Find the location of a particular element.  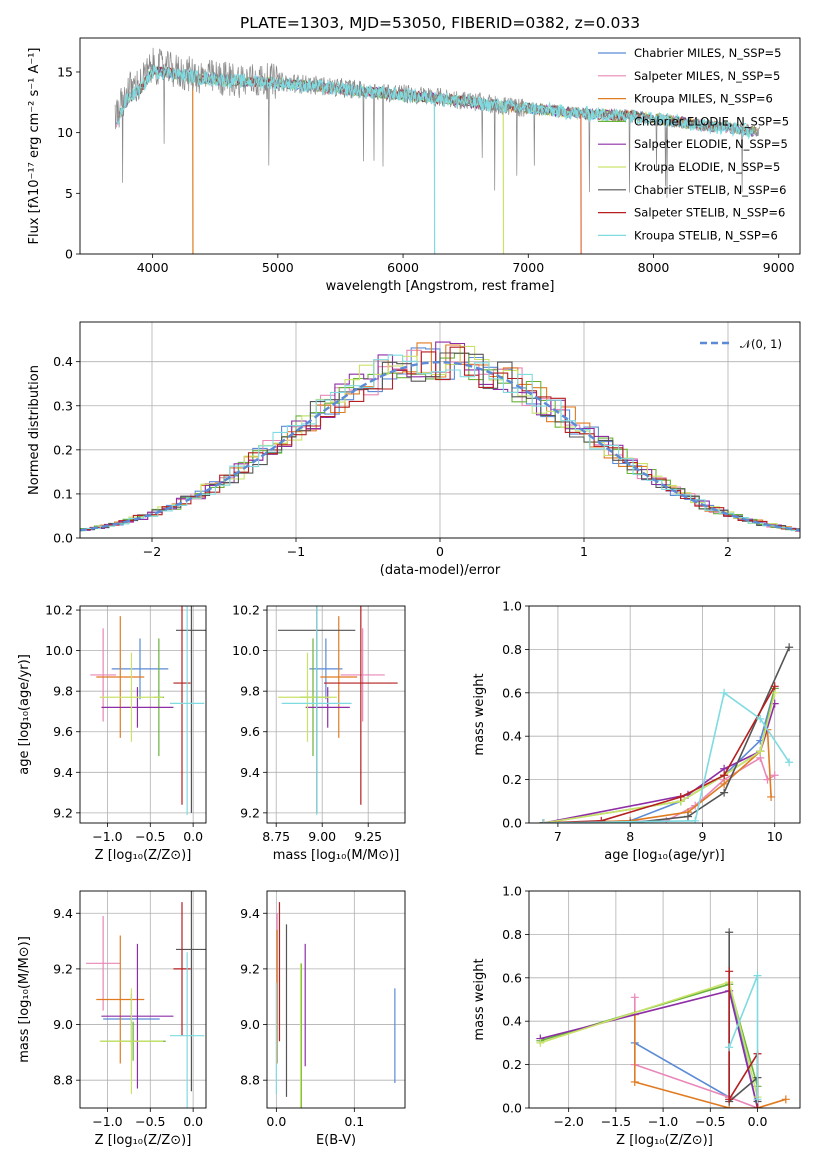

mass_vs_age-xlabel: mass [log₁₀(M/M⊙)] is located at coordinates (336, 855).